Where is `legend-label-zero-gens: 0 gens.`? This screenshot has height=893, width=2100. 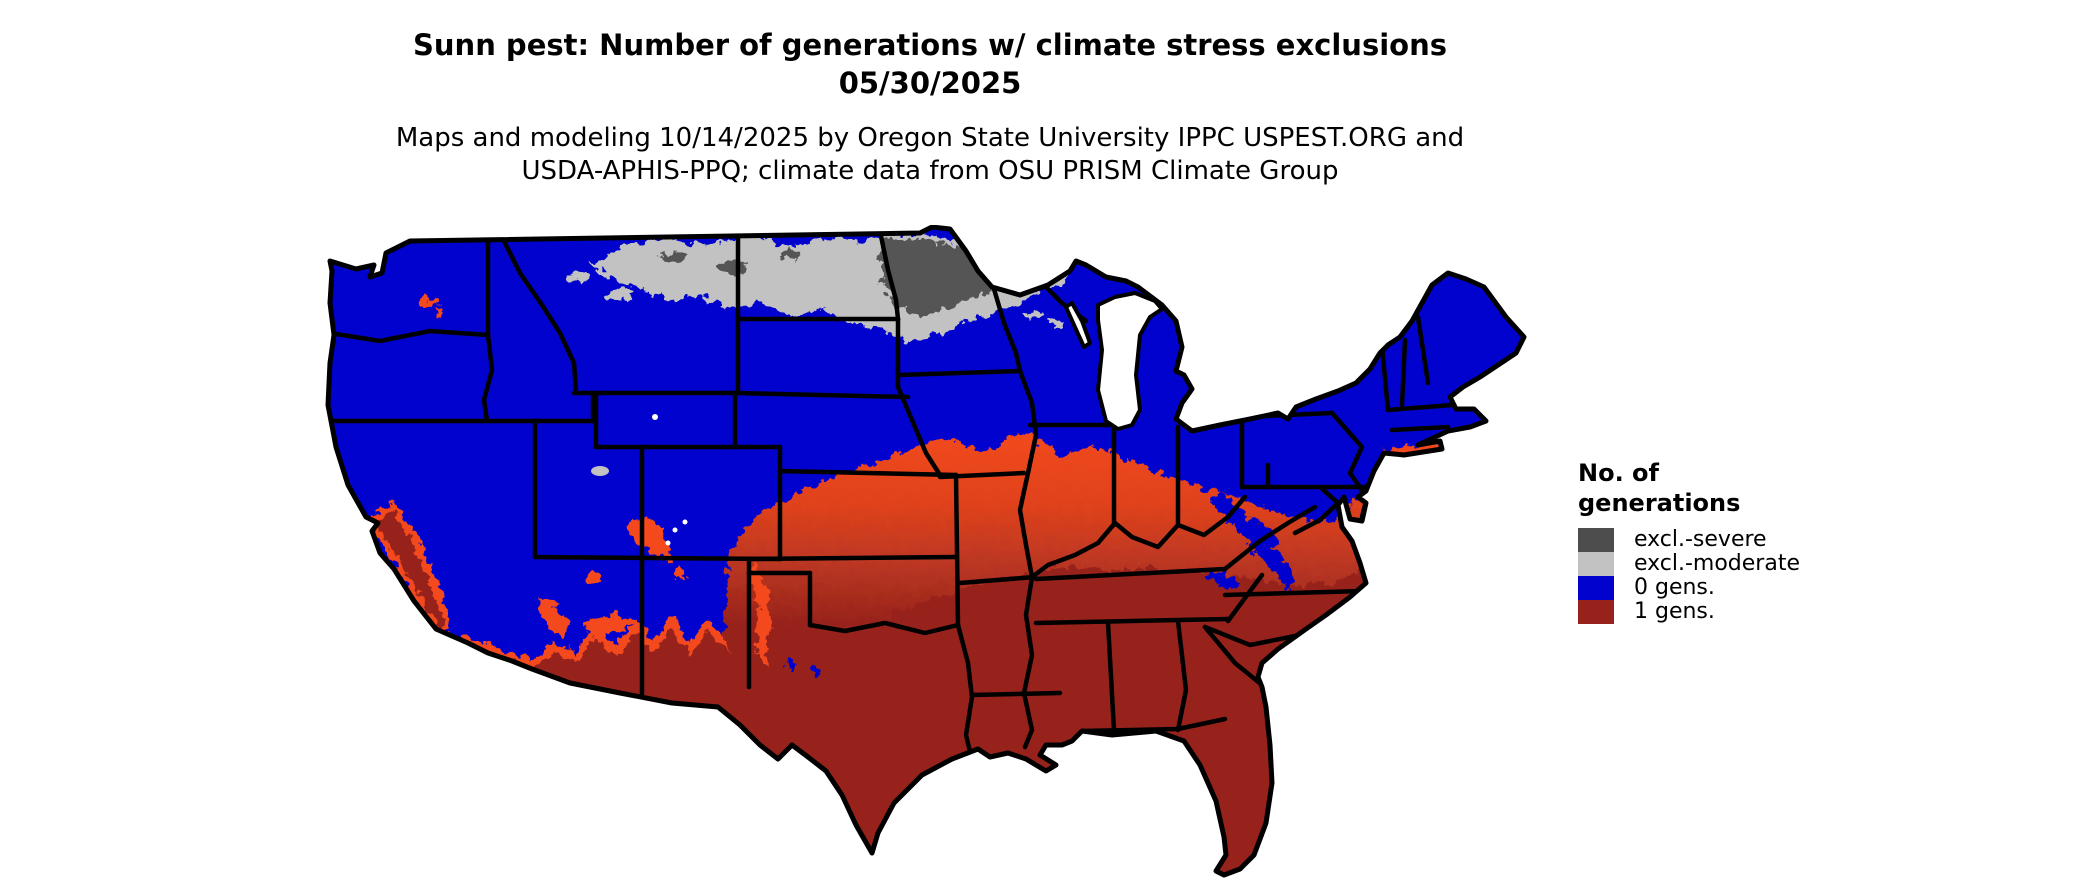 legend-label-zero-gens: 0 gens. is located at coordinates (1674, 587).